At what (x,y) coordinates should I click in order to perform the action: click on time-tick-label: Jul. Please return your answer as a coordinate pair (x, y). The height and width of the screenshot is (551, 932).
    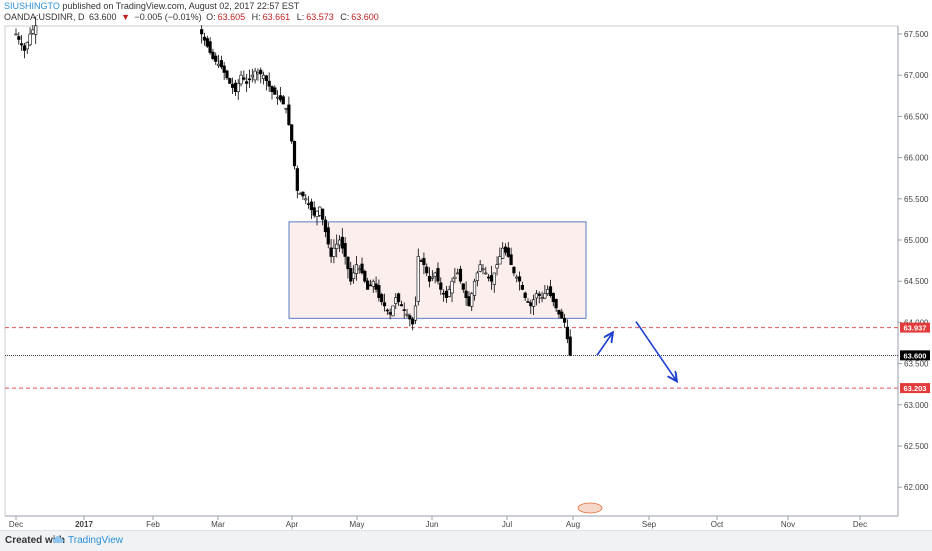
    Looking at the image, I should click on (507, 524).